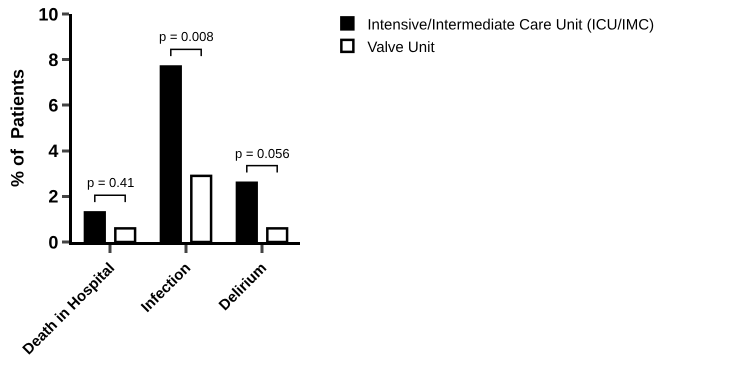 The image size is (749, 373). What do you see at coordinates (53, 106) in the screenshot?
I see `y-tick-label: 6` at bounding box center [53, 106].